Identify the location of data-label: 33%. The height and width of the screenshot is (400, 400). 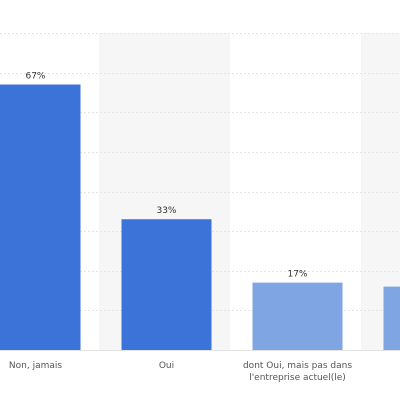
(166, 211).